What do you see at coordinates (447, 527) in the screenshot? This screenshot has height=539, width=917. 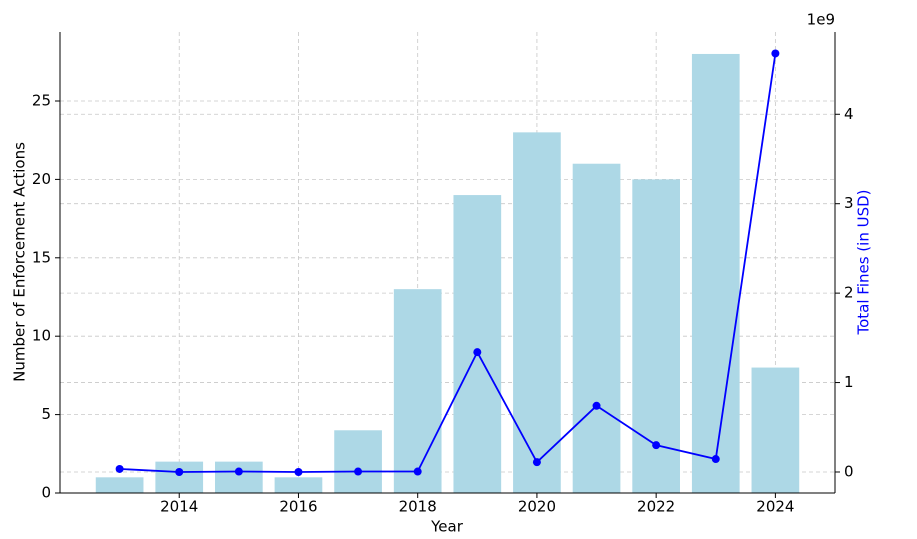 I see `x-axis-label: Year` at bounding box center [447, 527].